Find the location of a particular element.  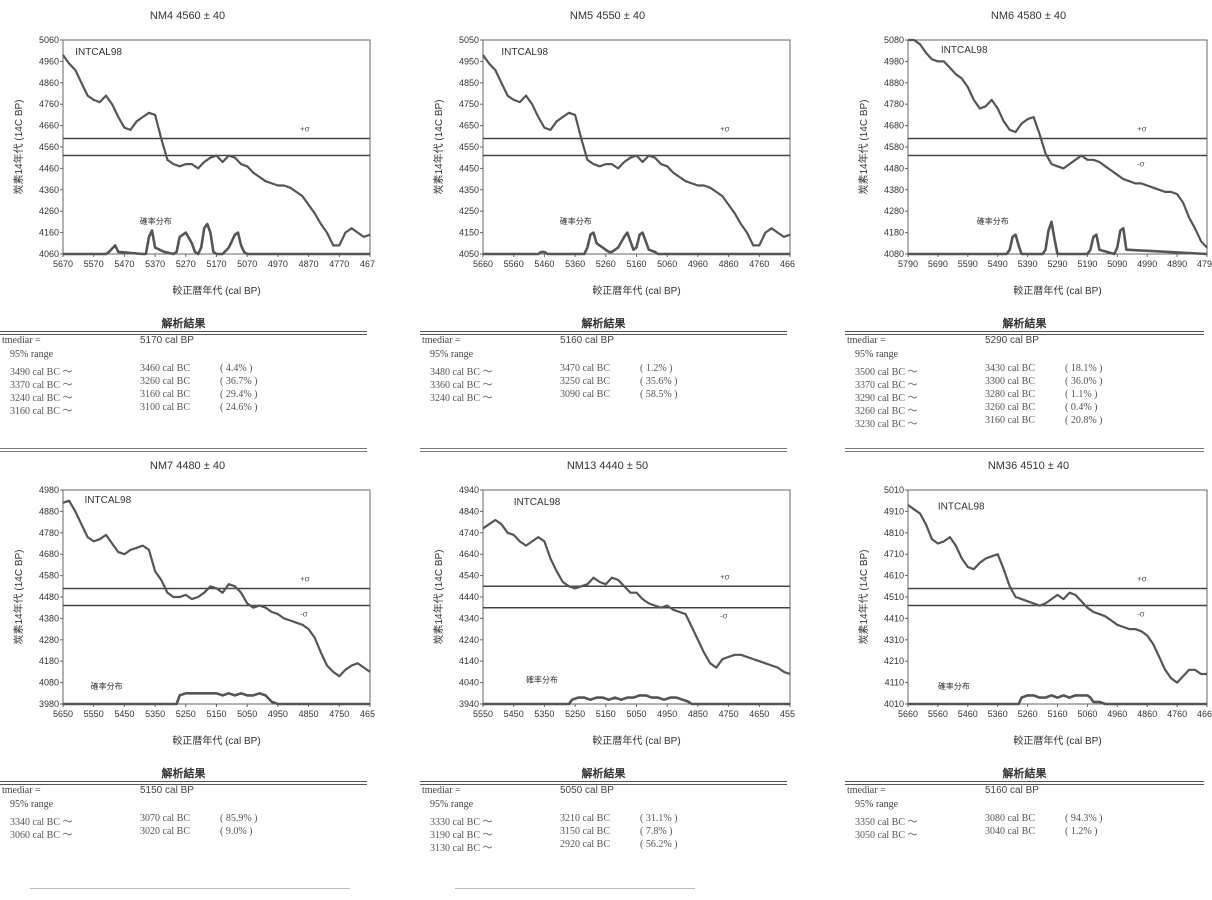

results-cell-from: 3260 cal BC ～ is located at coordinates (886, 411).